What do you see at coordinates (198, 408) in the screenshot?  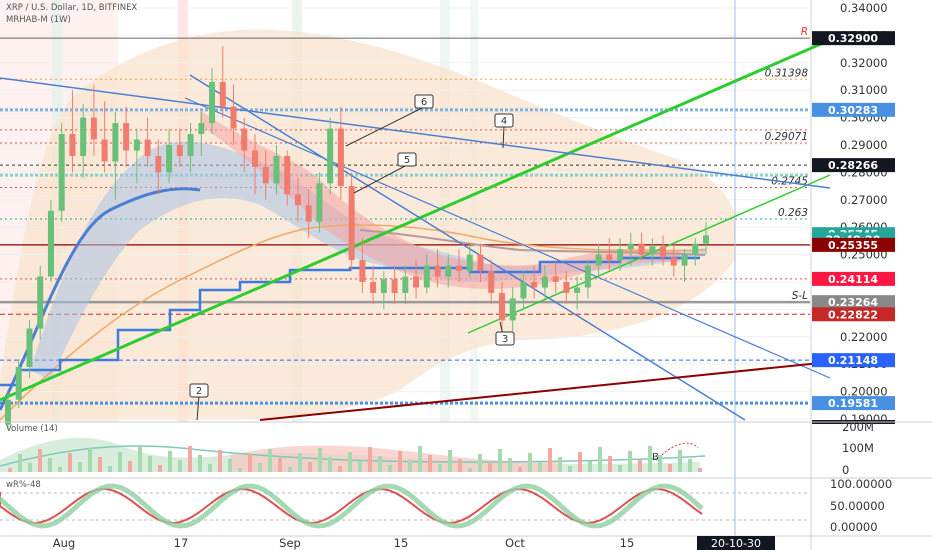 I see `callout-leader` at bounding box center [198, 408].